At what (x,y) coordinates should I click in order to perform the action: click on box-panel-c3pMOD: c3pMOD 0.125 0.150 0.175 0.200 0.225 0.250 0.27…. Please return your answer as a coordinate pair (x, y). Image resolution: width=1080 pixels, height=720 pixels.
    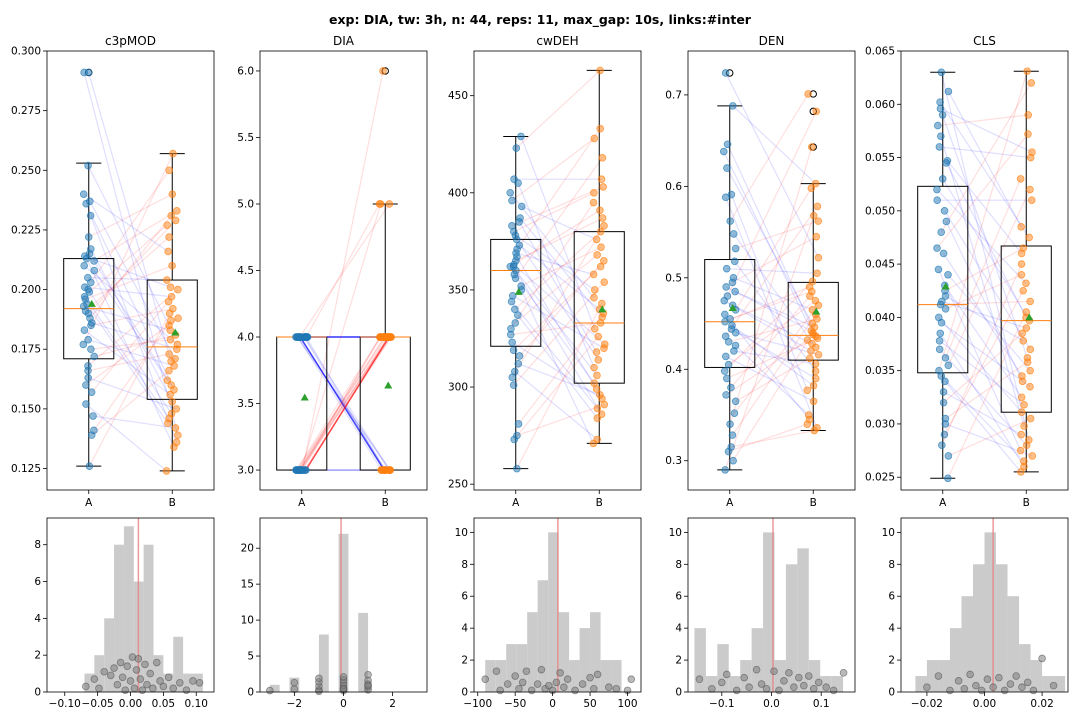
    Looking at the image, I should click on (113, 271).